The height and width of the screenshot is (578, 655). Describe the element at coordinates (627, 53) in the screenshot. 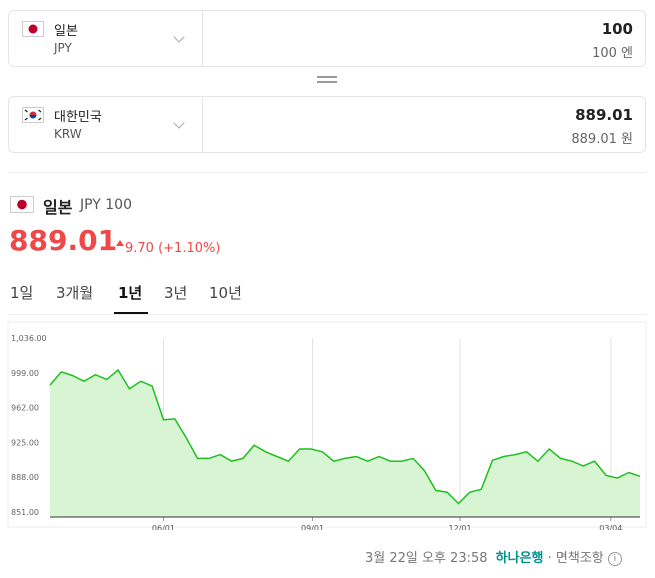

I see `unit: 엔` at that location.